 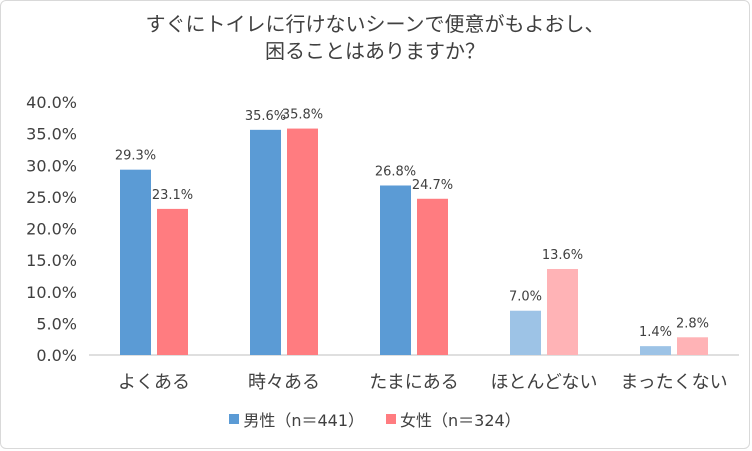 I want to click on legend-item-female: 女性（n＝324）, so click(x=453, y=419).